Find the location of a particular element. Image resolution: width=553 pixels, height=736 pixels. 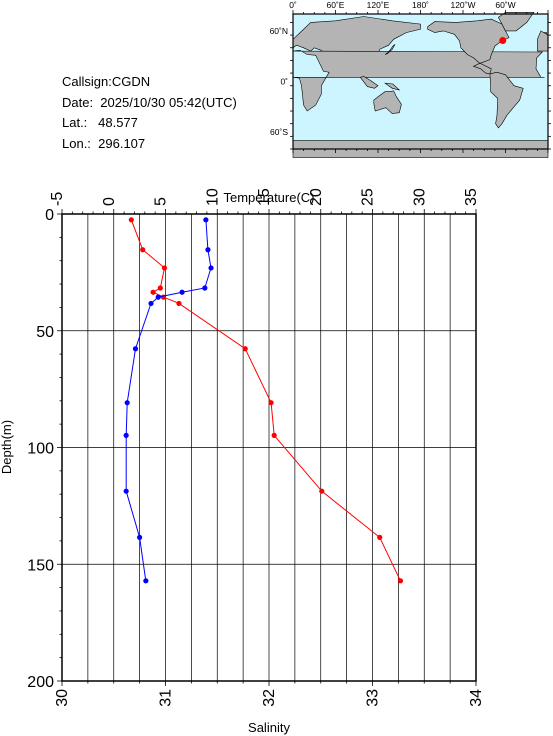

date-text: Date: 2025/10/30 05:42(UTC) is located at coordinates (149, 102).